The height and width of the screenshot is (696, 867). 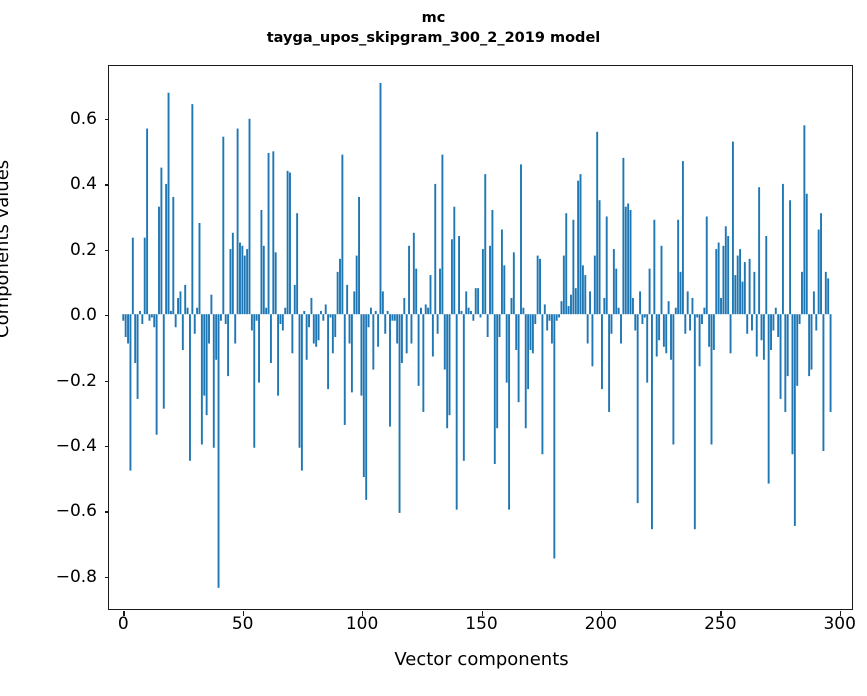 What do you see at coordinates (433, 38) in the screenshot?
I see `chart-title-line-2: tayga_upos_skipgram_300_2_2019 model` at bounding box center [433, 38].